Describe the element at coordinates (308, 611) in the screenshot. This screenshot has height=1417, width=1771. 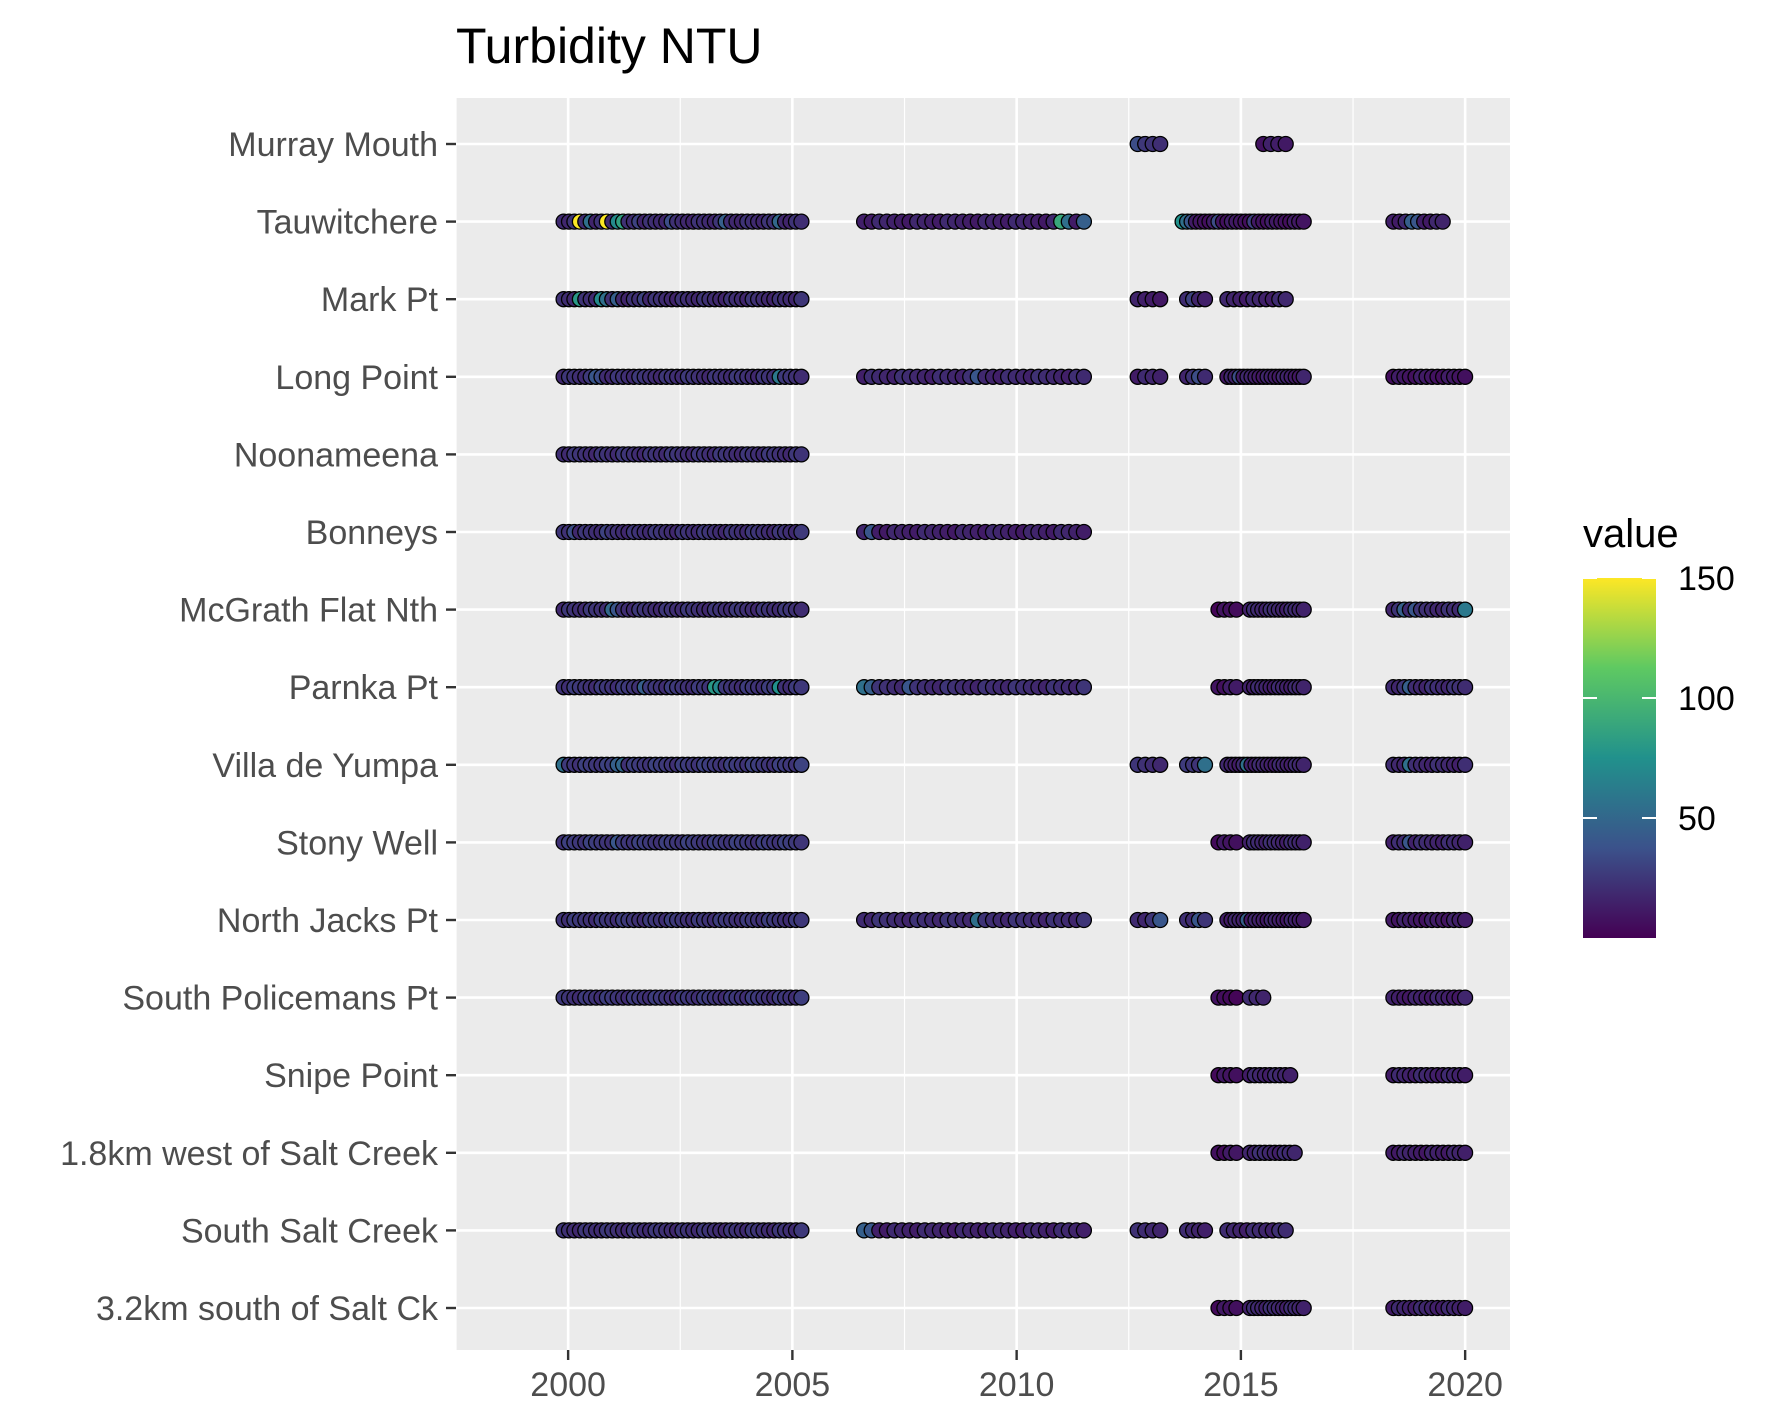
I see `y-tick-label: McGrath Flat Nth` at that location.